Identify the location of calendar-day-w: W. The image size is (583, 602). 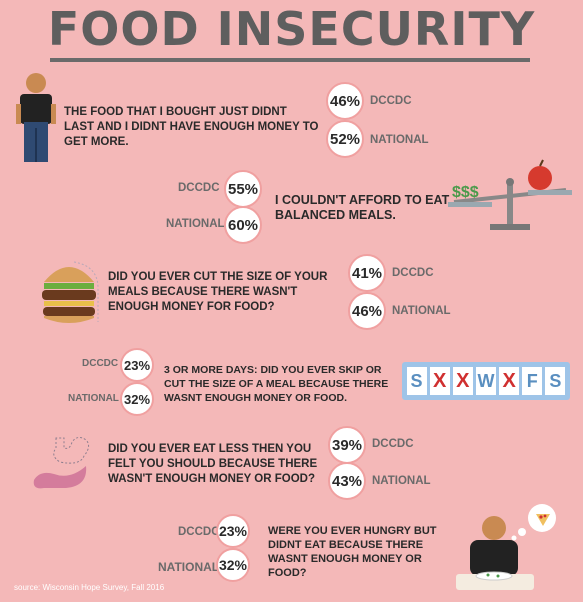
(485, 381).